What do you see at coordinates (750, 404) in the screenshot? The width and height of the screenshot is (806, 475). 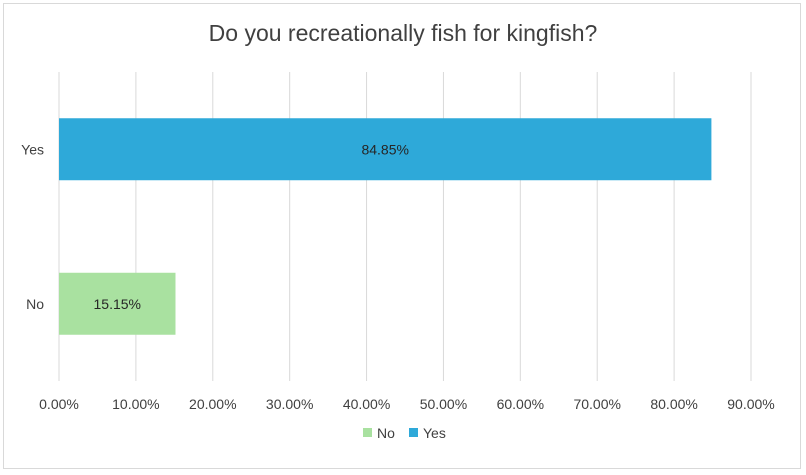 I see `x-tick-label: 90.00%` at bounding box center [750, 404].